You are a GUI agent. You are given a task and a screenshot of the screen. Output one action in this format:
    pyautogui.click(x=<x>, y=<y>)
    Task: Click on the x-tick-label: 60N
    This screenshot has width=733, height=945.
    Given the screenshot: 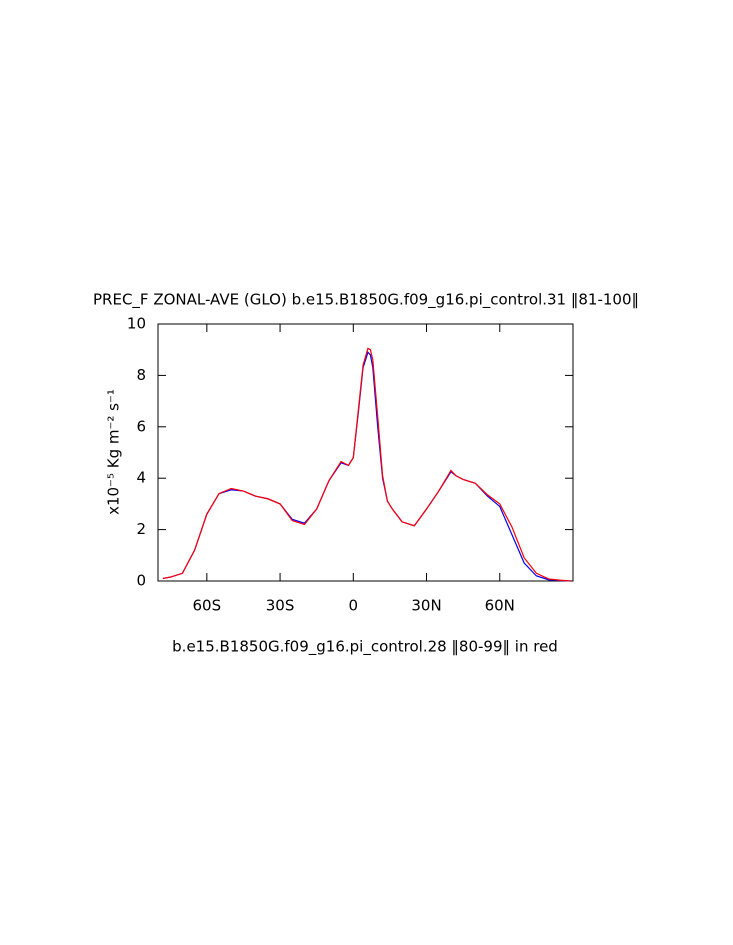 What is the action you would take?
    pyautogui.click(x=500, y=606)
    